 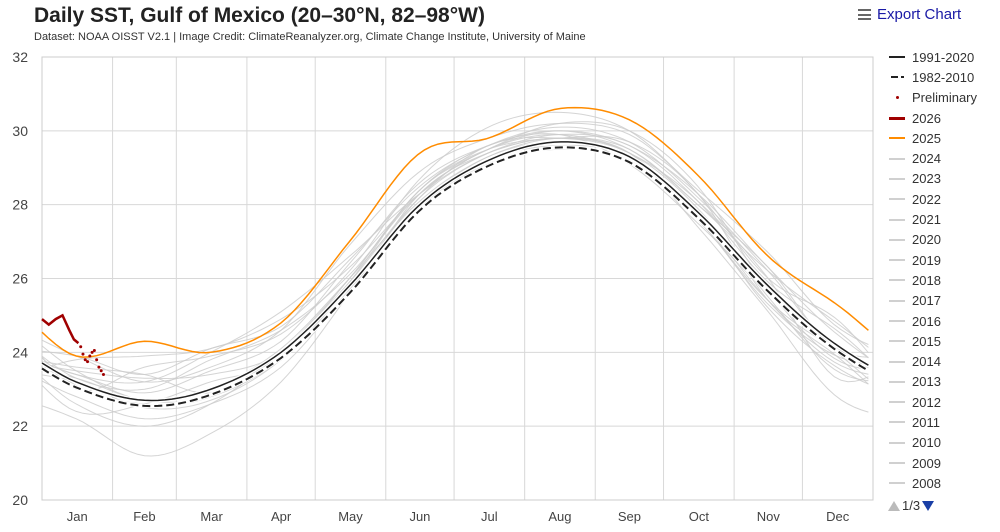 What do you see at coordinates (20, 57) in the screenshot?
I see `y-tick-label: 32` at bounding box center [20, 57].